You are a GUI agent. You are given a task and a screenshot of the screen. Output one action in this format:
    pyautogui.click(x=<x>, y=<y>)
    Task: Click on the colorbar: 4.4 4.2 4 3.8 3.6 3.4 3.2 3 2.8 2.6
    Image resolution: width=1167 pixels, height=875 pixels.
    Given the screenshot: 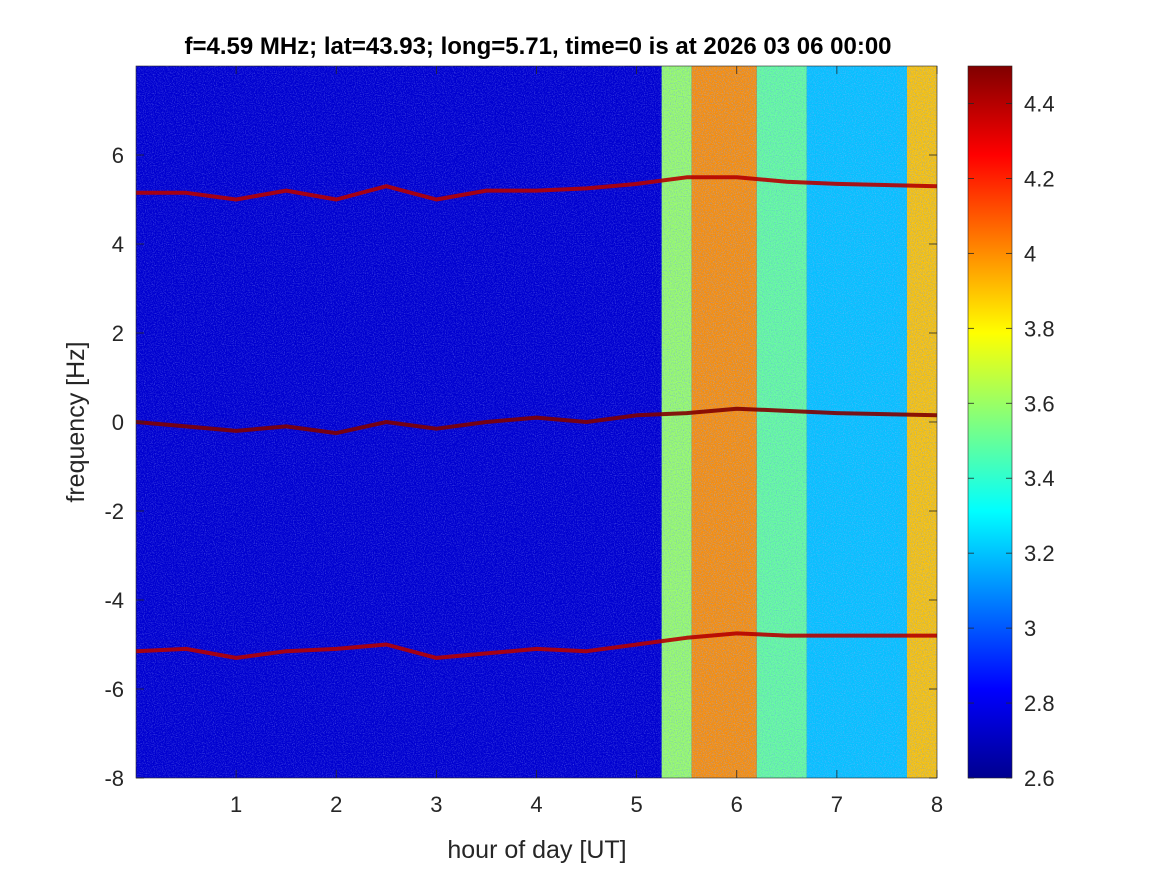 What is the action you would take?
    pyautogui.click(x=1011, y=428)
    